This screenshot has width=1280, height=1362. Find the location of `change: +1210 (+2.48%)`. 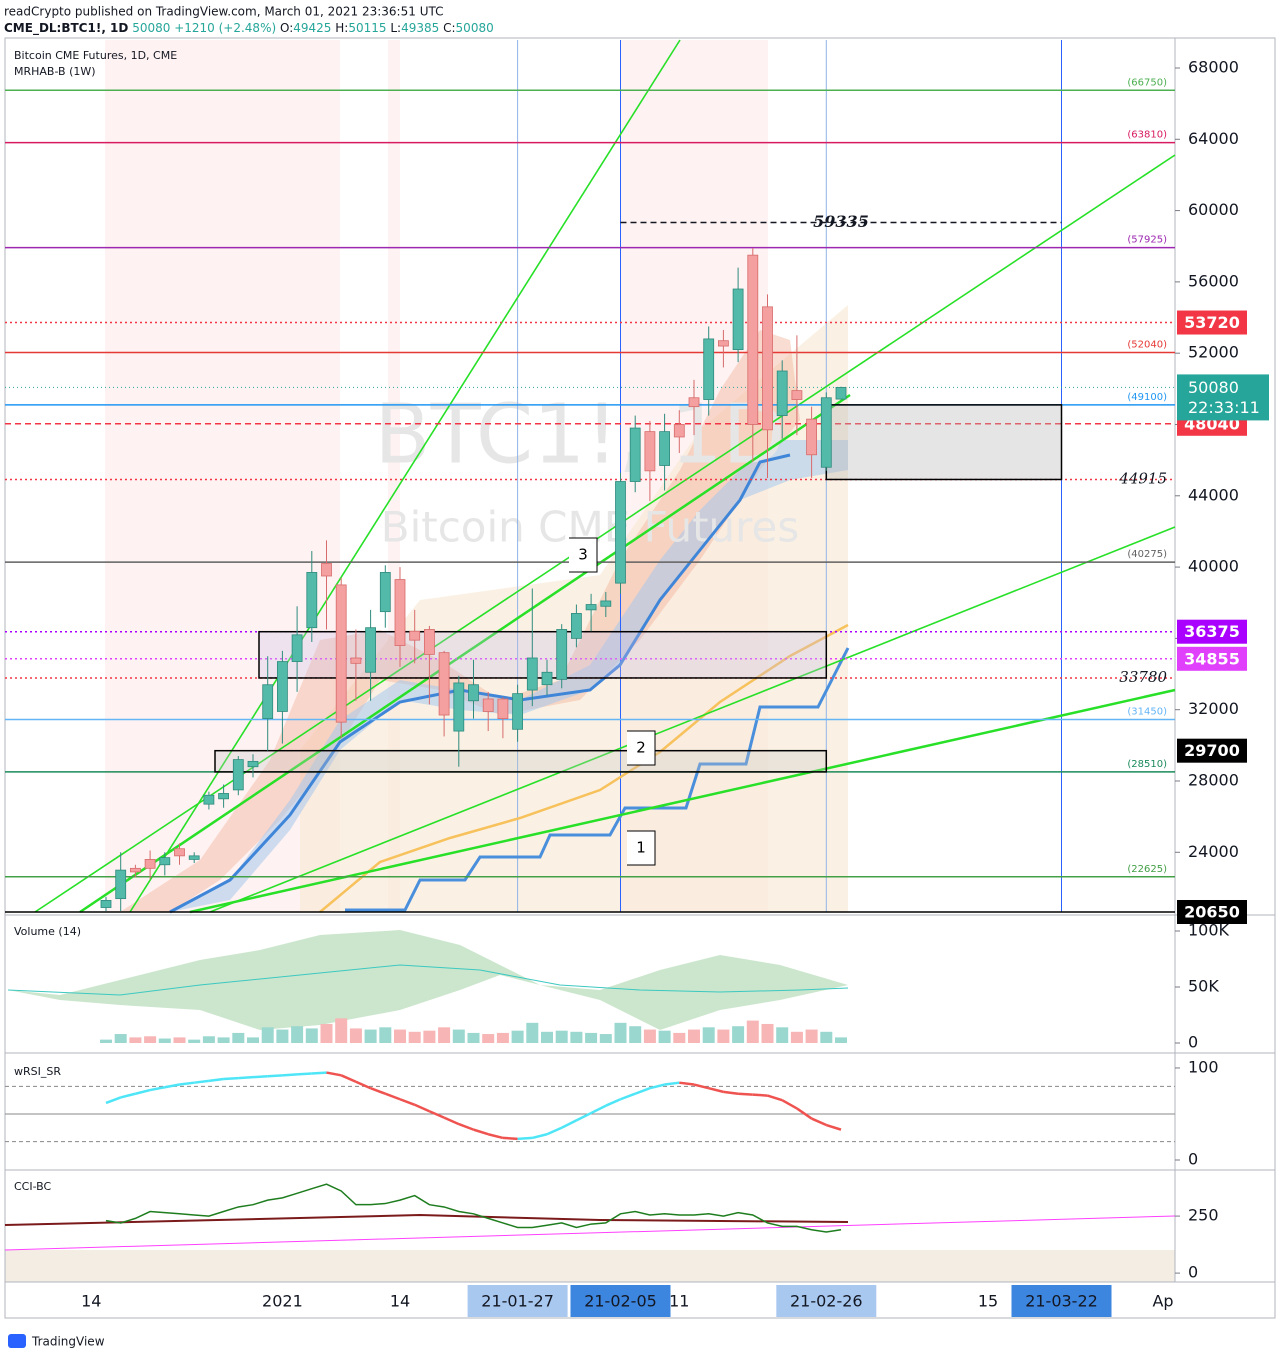

change: +1210 (+2.48%) is located at coordinates (225, 28).